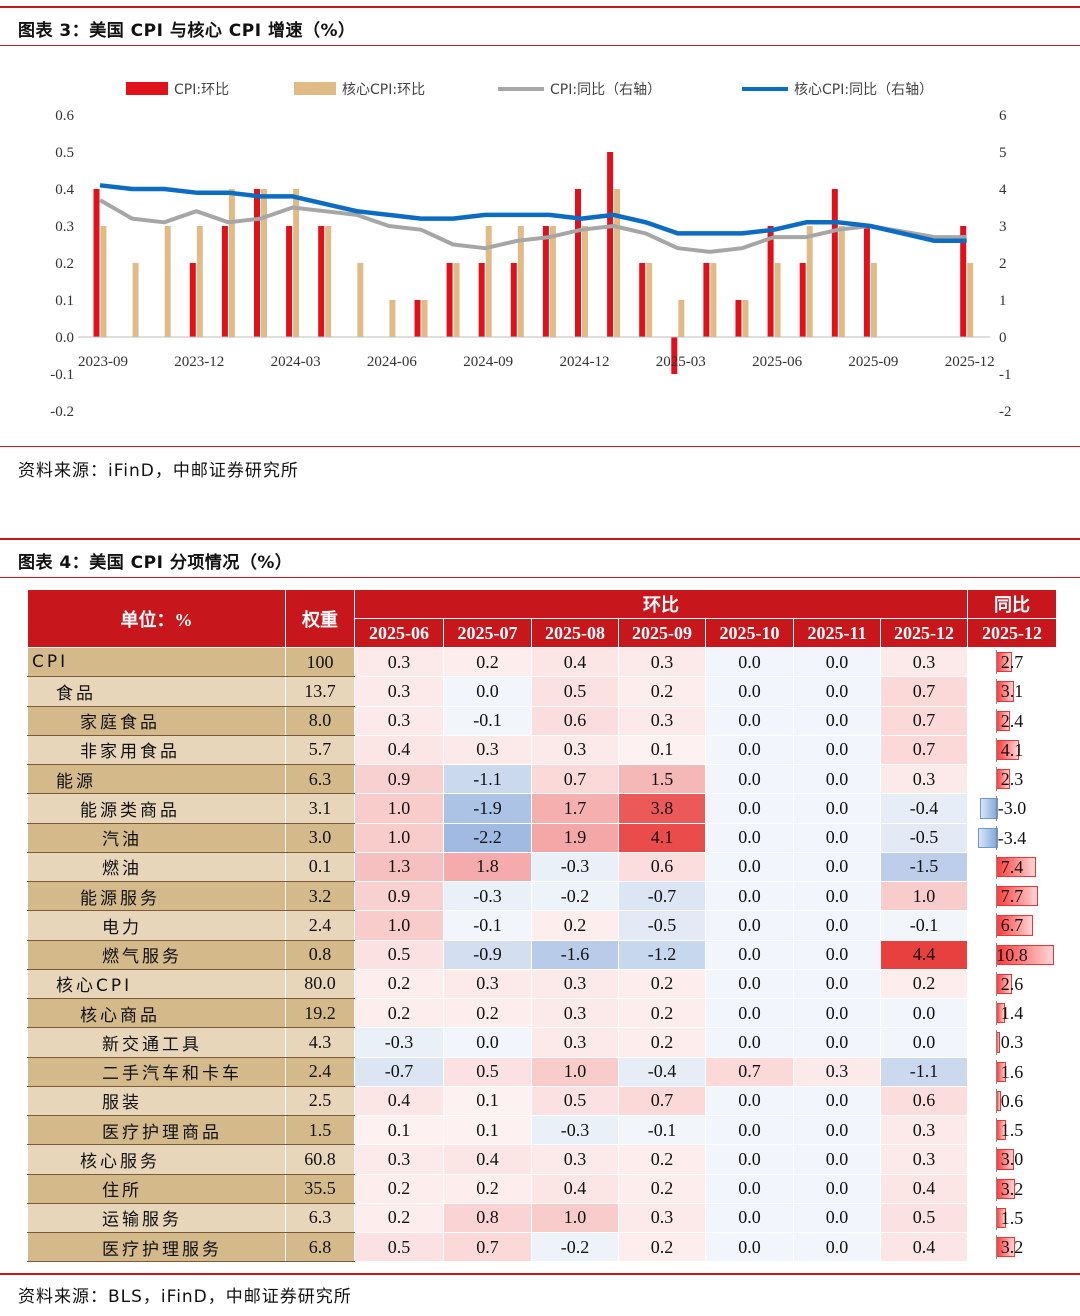 The width and height of the screenshot is (1080, 1316). What do you see at coordinates (177, 90) in the screenshot?
I see `legend-item: CPI:环比` at bounding box center [177, 90].